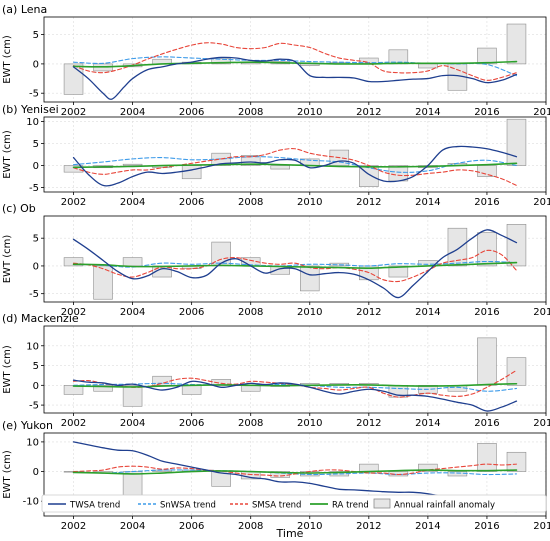  What do you see at coordinates (36, 366) in the screenshot?
I see `panel-d-ytick-label: 5` at bounding box center [36, 366].